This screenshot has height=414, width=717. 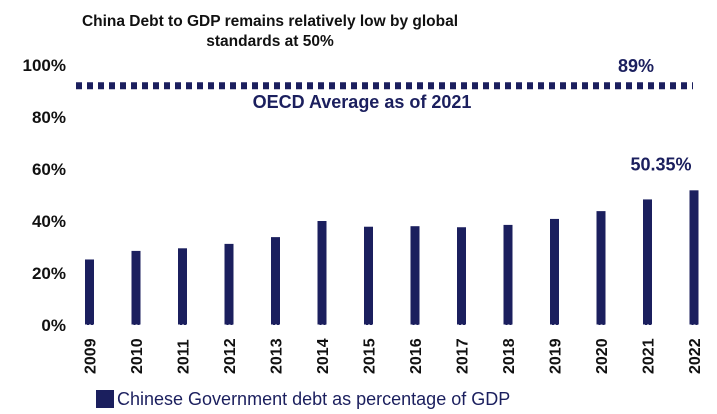 What do you see at coordinates (49, 117) in the screenshot?
I see `y-tick-label: 80%` at bounding box center [49, 117].